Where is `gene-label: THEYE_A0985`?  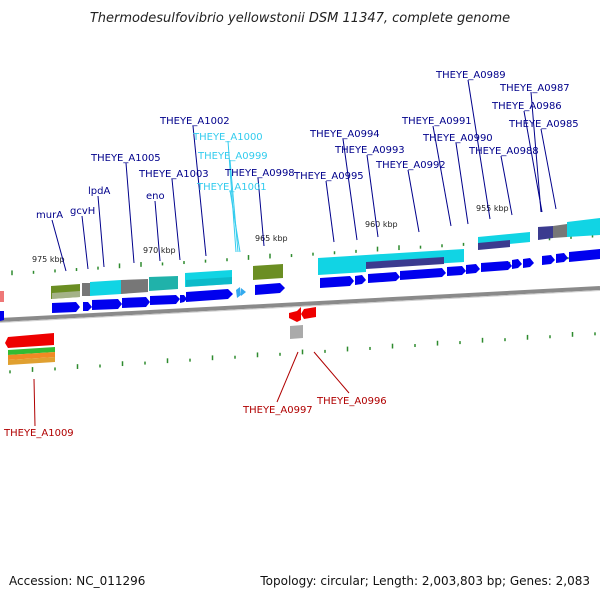
gene-label: THEYE_A0985 is located at coordinates (543, 124).